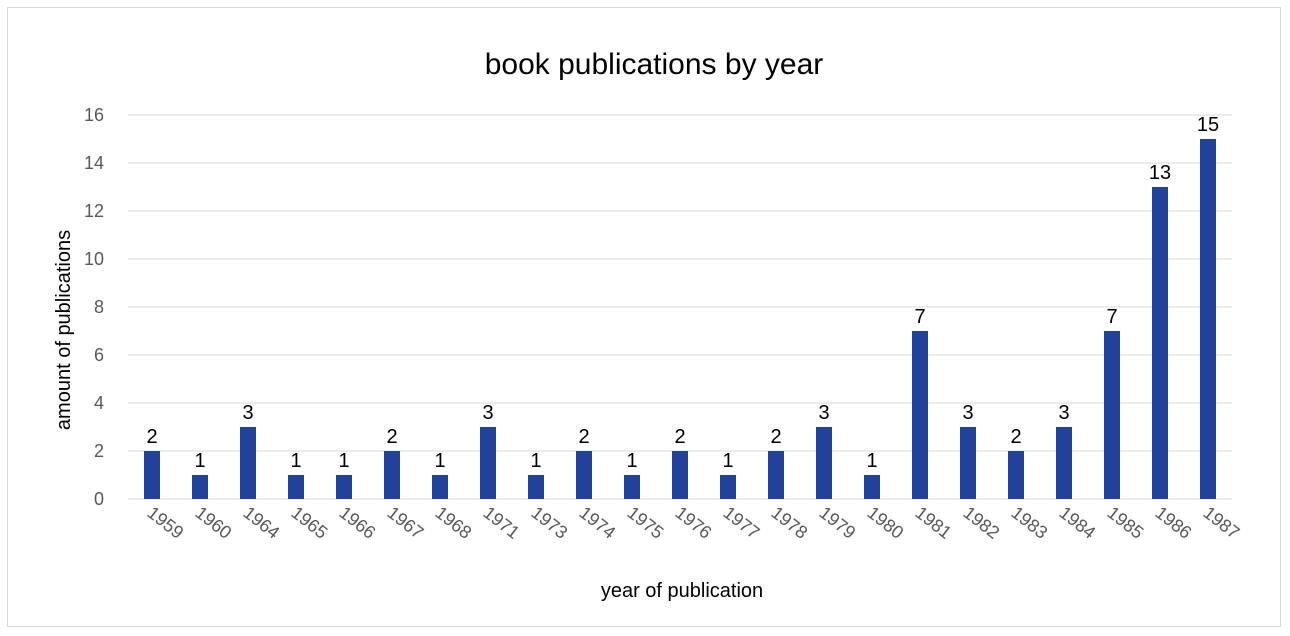 The image size is (1290, 636). What do you see at coordinates (838, 522) in the screenshot?
I see `x-tick-label-1979: 1979` at bounding box center [838, 522].